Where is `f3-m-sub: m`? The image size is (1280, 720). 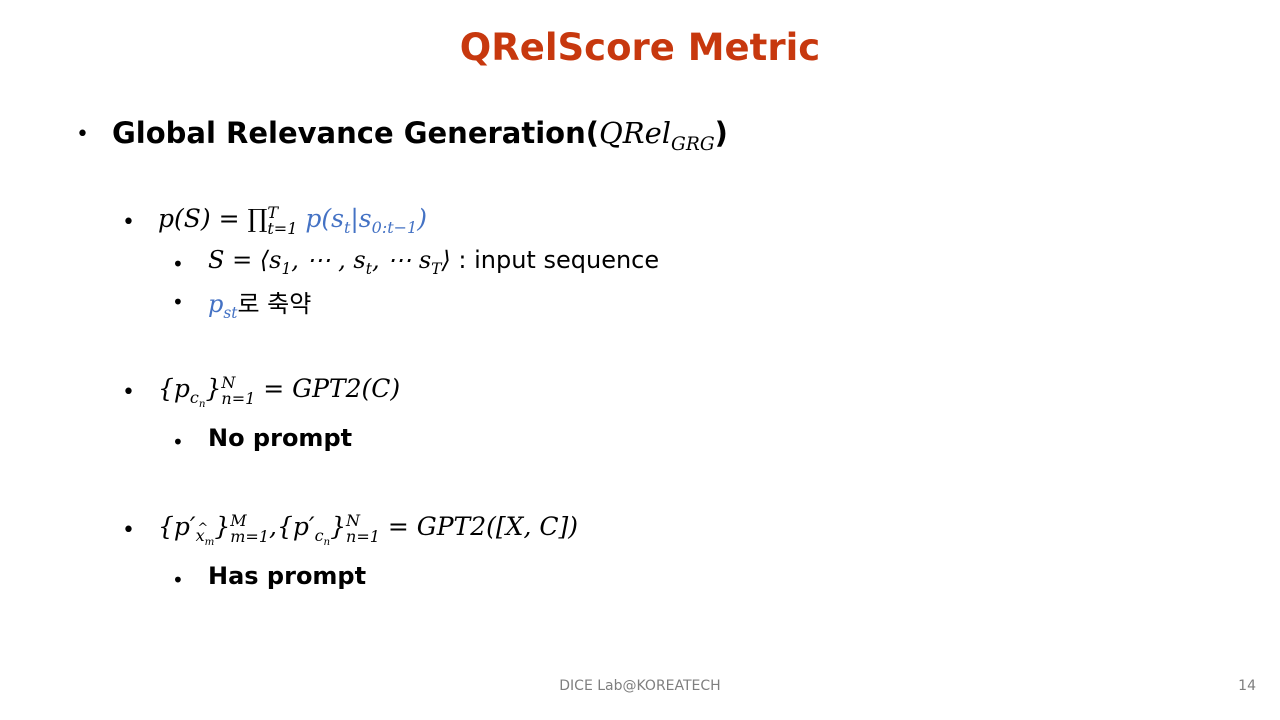
f3-m-sub: m is located at coordinates (209, 542).